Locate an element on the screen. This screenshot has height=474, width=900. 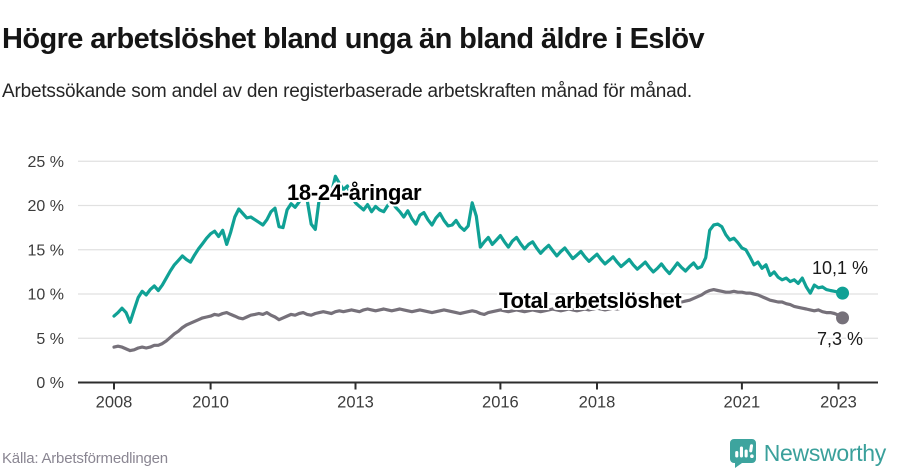
x-tick-label: 2013 is located at coordinates (355, 403).